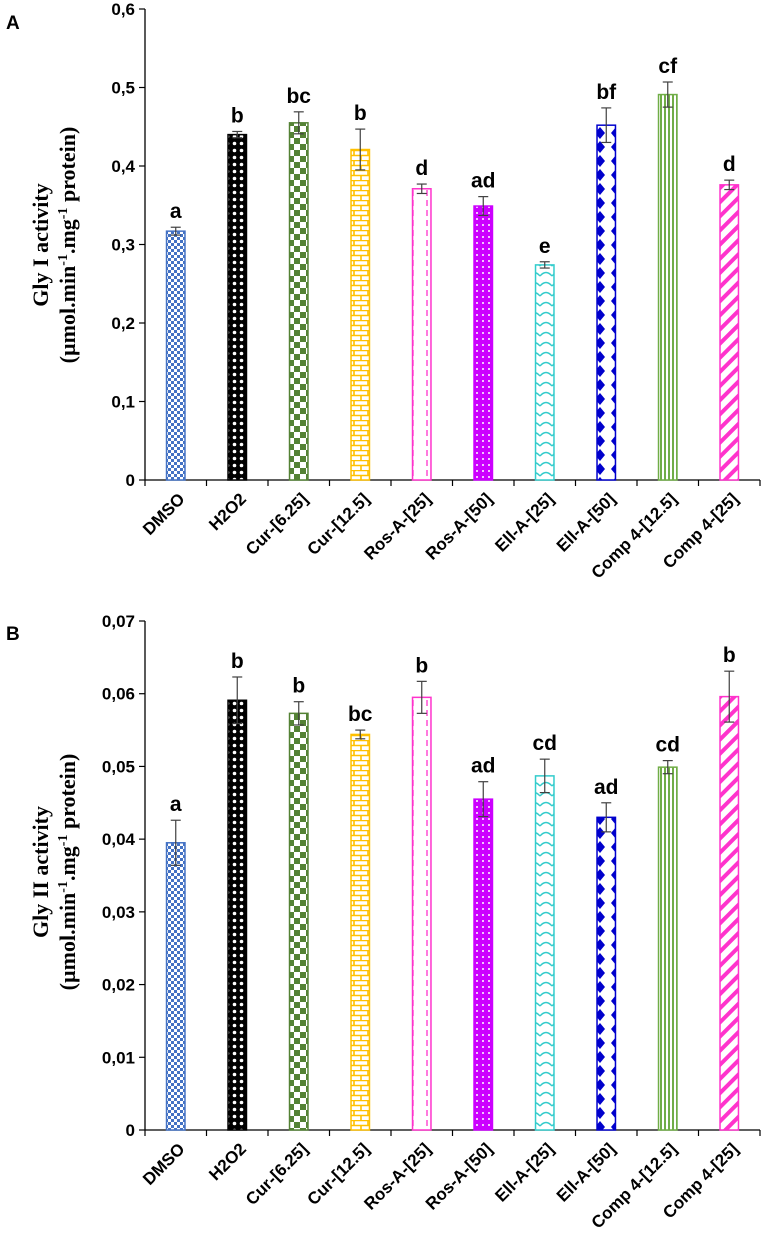 Image resolution: width=775 pixels, height=1249 pixels. Describe the element at coordinates (67, 245) in the screenshot. I see `panel-a-ylabel-line2: (µmol.min-1.mg-1 protein)` at that location.